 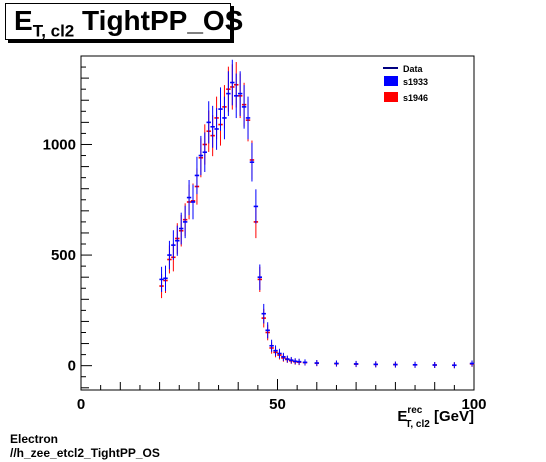 I want to click on legend-s1946-box-icon, so click(x=391, y=97).